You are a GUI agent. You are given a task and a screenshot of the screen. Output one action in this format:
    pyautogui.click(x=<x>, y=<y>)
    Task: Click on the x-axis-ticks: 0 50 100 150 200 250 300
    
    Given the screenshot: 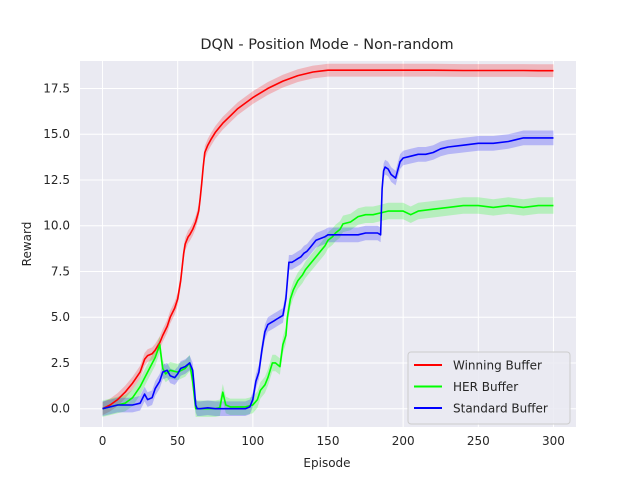 What is the action you would take?
    pyautogui.click(x=332, y=441)
    